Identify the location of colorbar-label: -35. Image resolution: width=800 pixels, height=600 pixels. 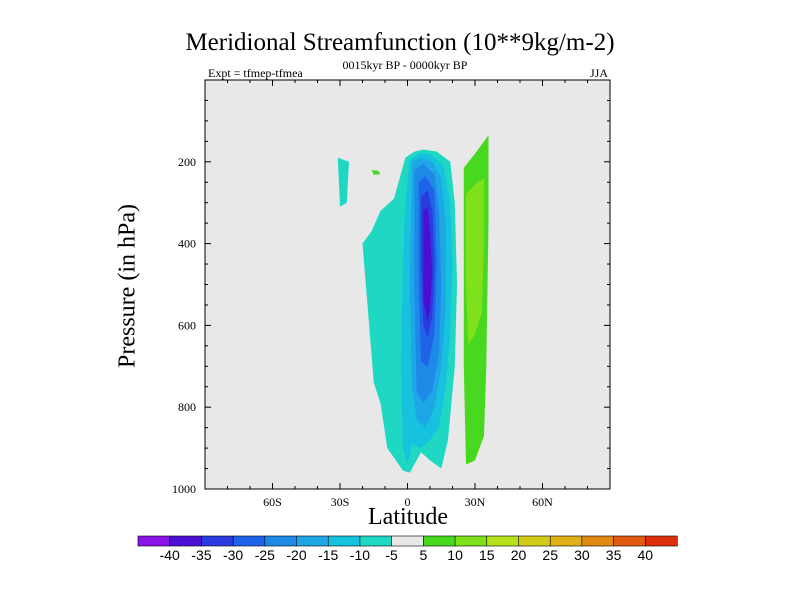
(201, 555).